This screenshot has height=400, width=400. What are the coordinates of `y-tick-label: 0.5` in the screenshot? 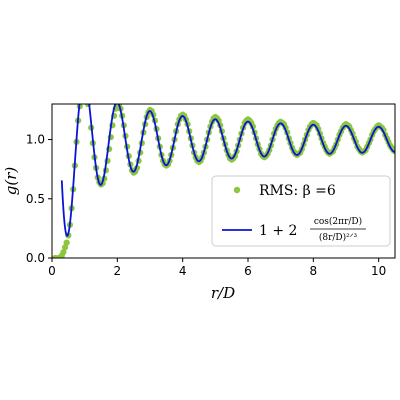 It's located at (35, 199).